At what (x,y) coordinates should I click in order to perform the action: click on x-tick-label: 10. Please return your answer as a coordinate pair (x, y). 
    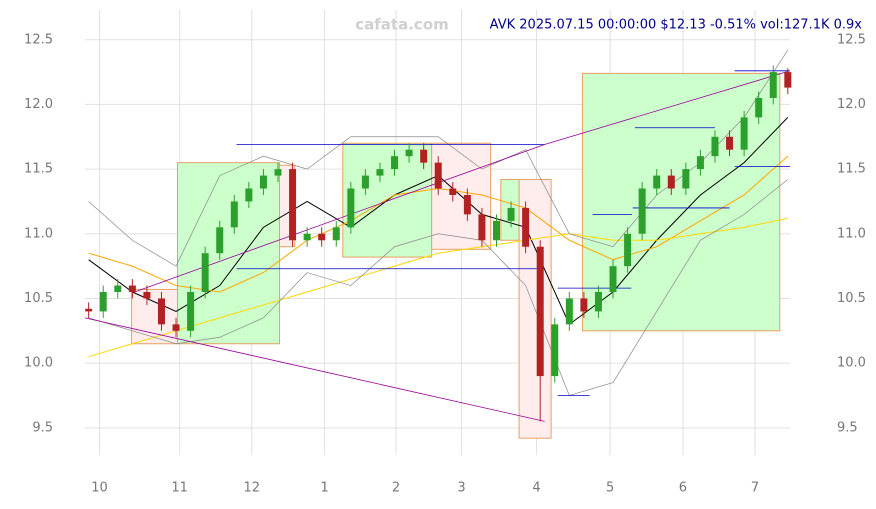
    Looking at the image, I should click on (99, 488).